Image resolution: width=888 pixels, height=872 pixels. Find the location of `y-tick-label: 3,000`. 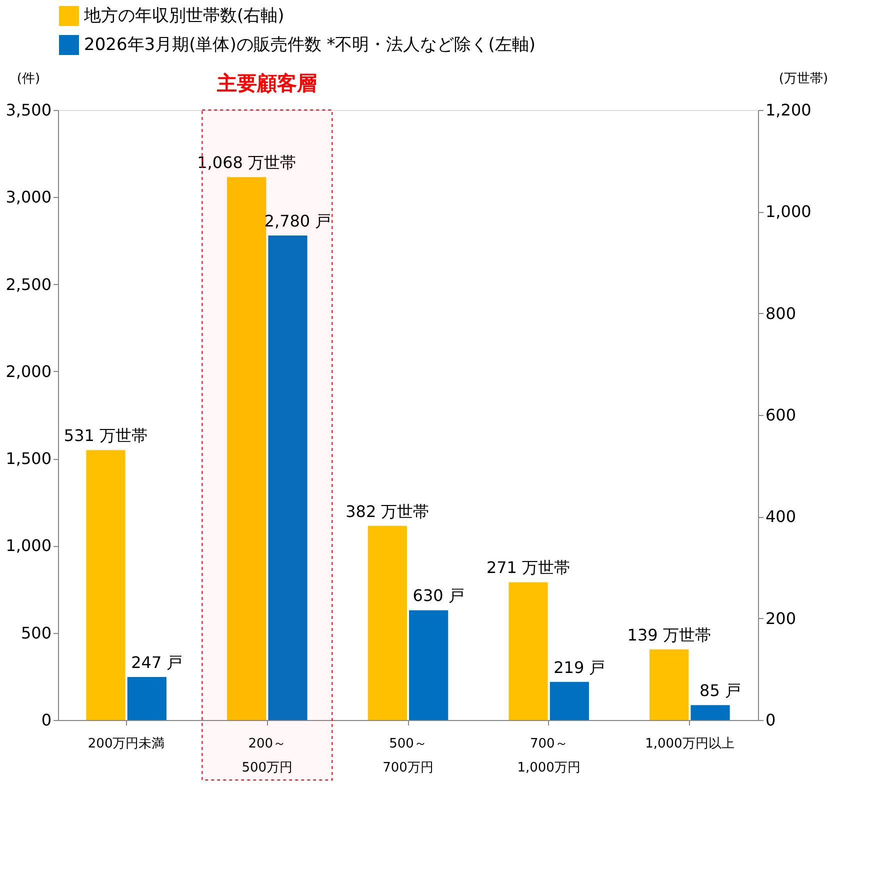

y-tick-label: 3,000 is located at coordinates (29, 197).